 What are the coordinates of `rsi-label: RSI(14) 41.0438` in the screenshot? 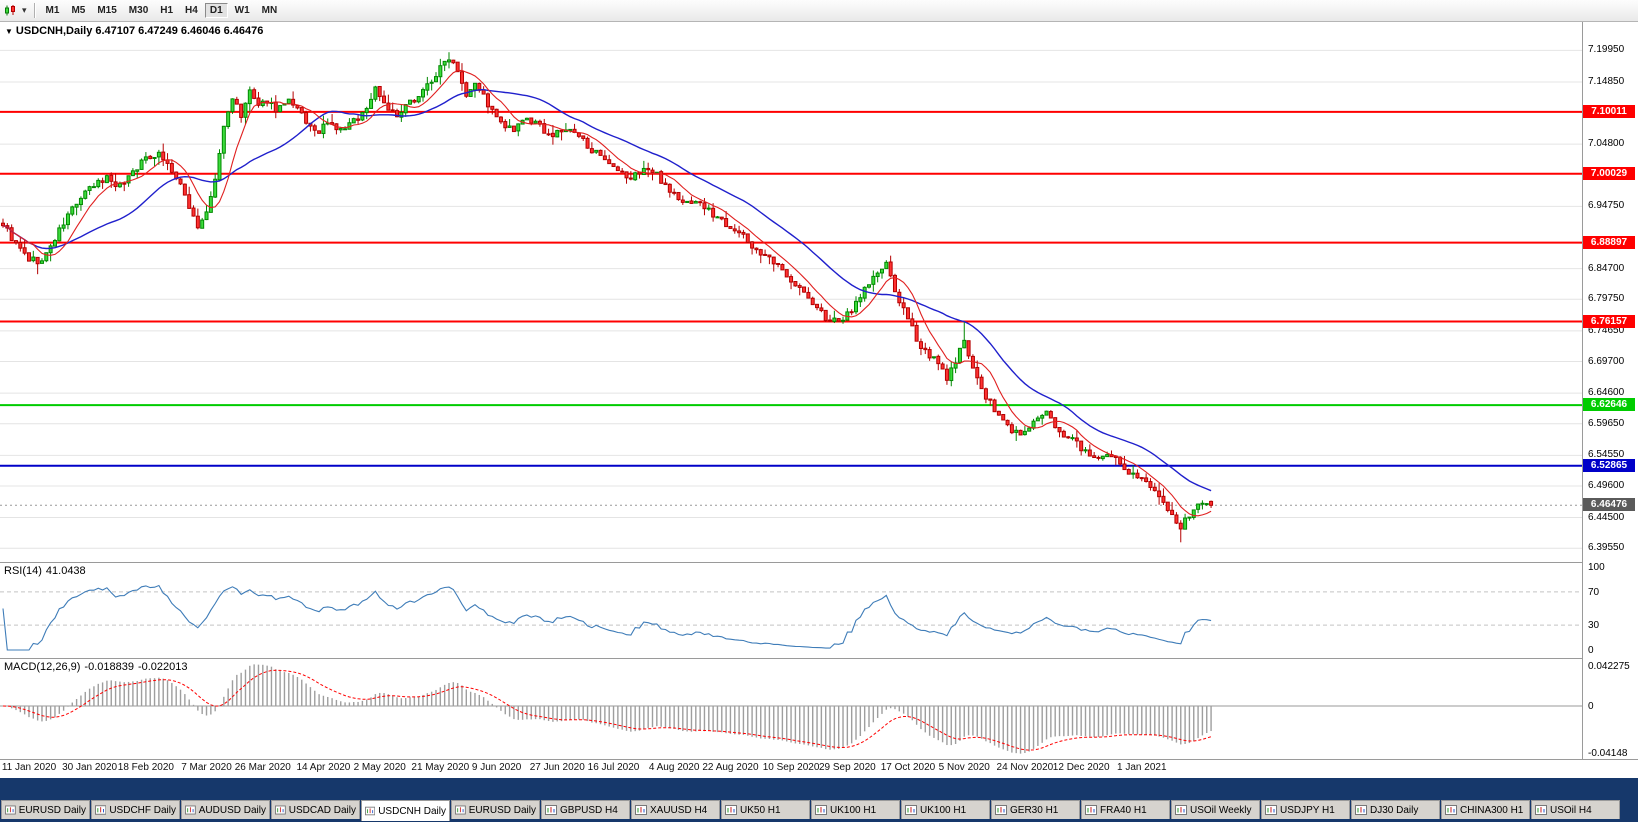 It's located at (45, 571).